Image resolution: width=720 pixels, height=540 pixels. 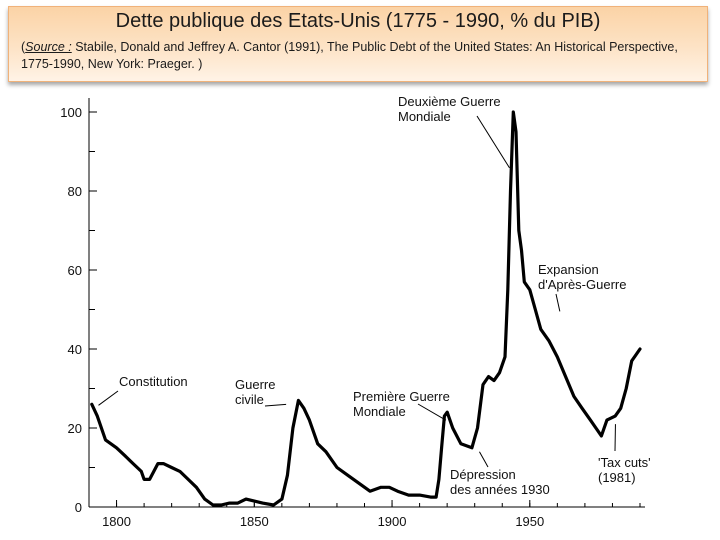 I want to click on y-tick-label: 60, so click(x=75, y=270).